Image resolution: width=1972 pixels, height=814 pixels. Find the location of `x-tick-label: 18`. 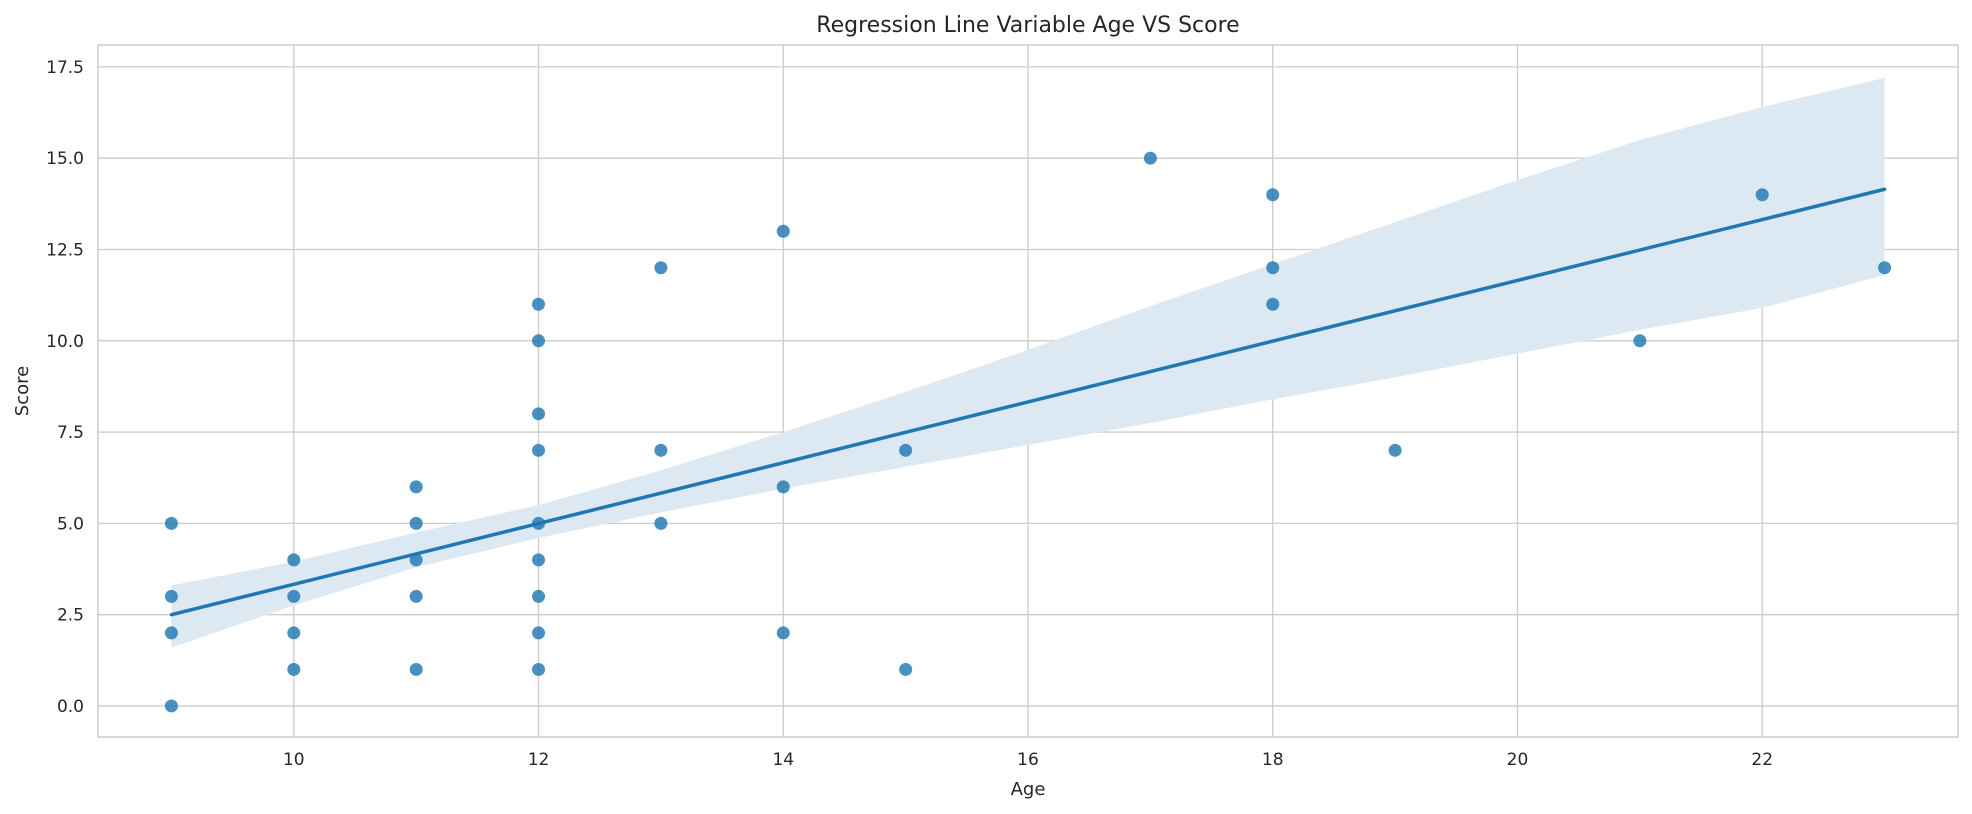

x-tick-label: 18 is located at coordinates (1273, 760).